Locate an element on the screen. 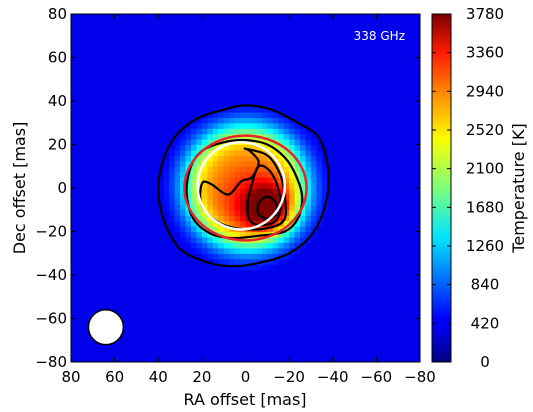  x-tick-label: 40 is located at coordinates (158, 377).